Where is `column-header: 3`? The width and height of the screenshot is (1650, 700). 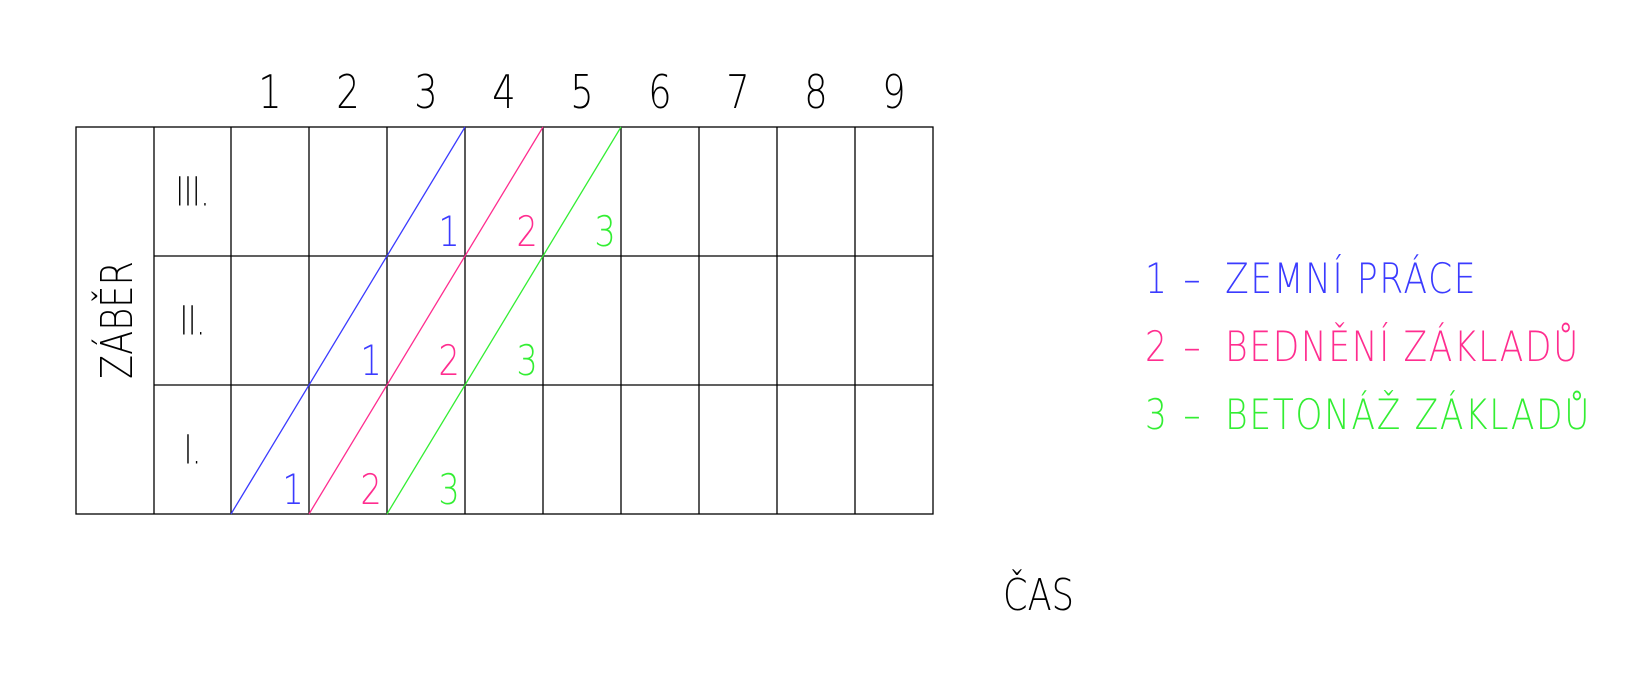 column-header: 3 is located at coordinates (425, 92).